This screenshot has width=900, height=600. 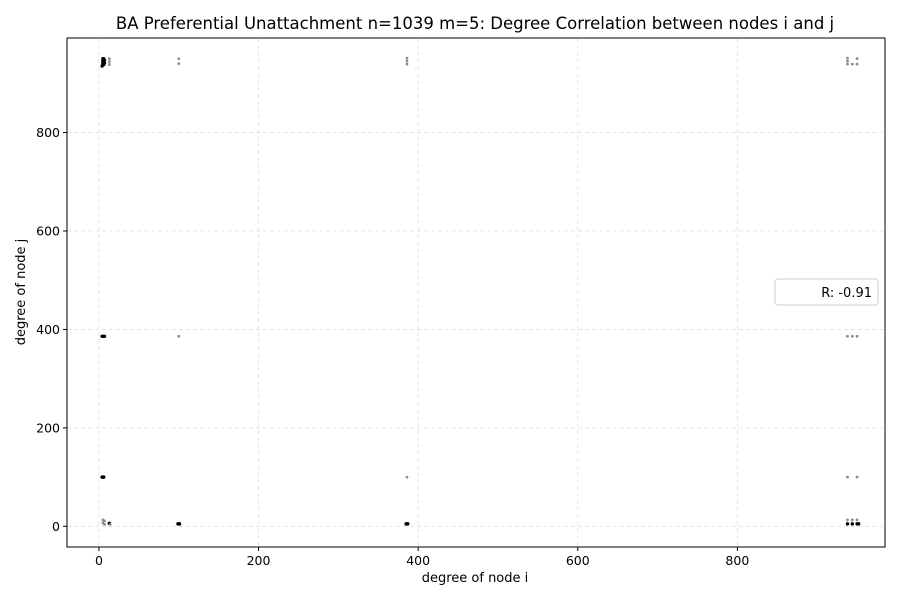 What do you see at coordinates (21, 292) in the screenshot?
I see `y-axis-label: degree of node j` at bounding box center [21, 292].